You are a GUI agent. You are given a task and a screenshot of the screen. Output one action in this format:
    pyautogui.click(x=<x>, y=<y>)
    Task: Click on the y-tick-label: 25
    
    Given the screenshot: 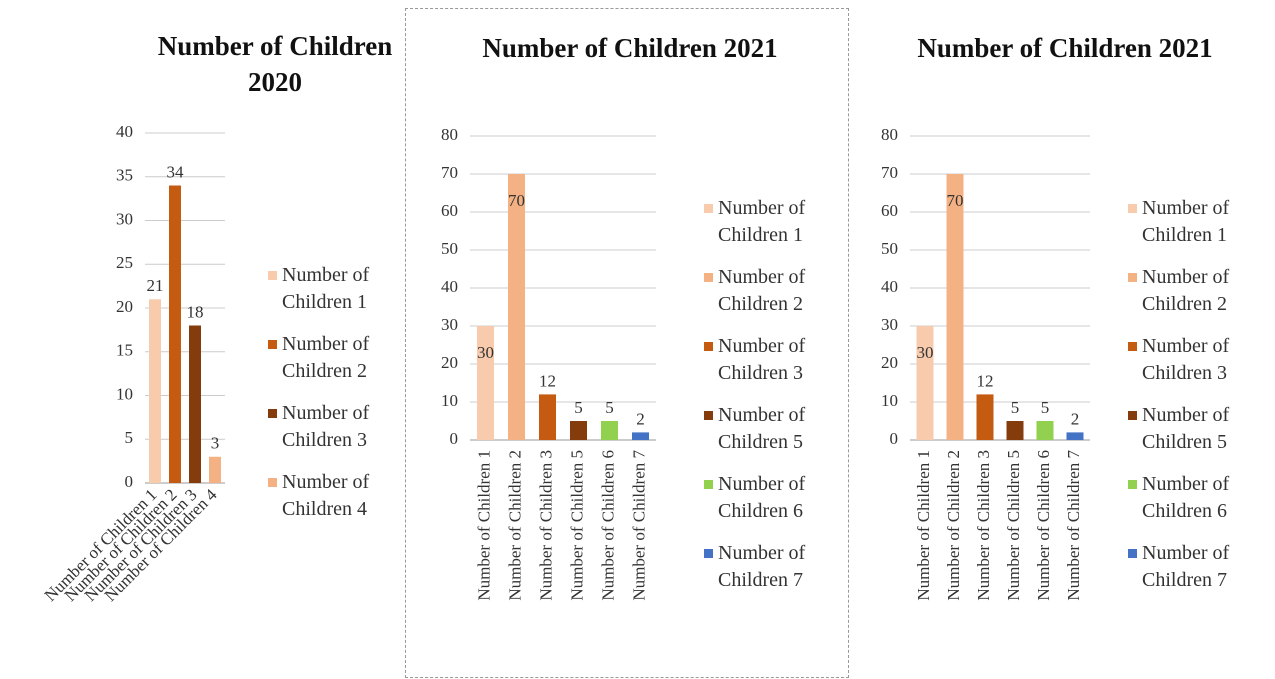 What is the action you would take?
    pyautogui.click(x=124, y=262)
    